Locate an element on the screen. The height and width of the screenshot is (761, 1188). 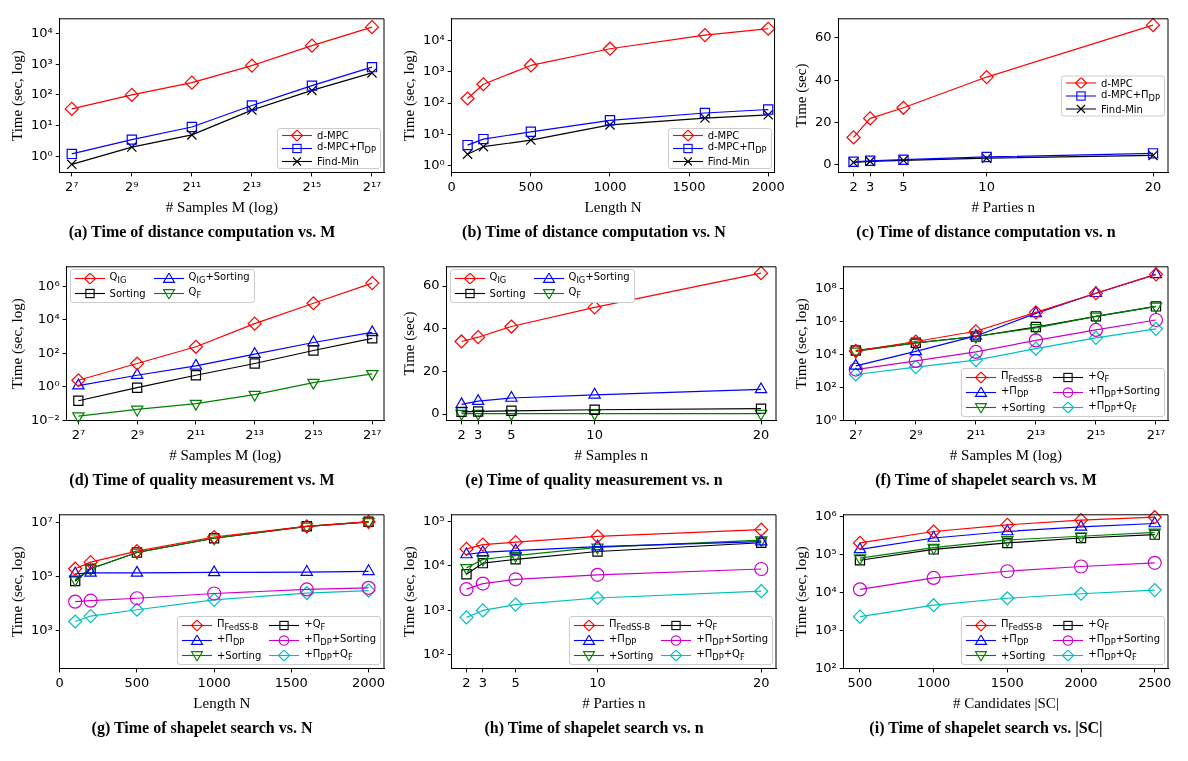
y-tick-label: 10⁴ is located at coordinates (433, 565).